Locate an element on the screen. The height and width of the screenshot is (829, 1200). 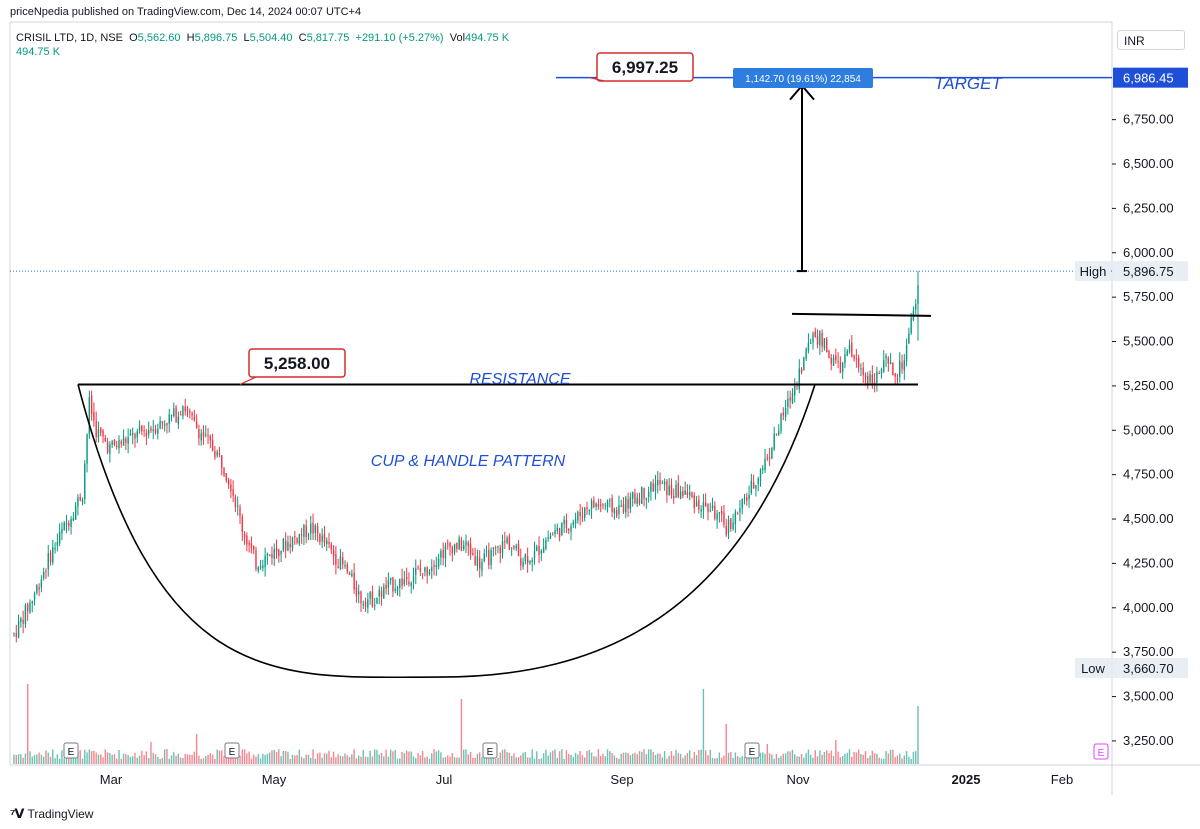
y-axis-tick-label: 3,250.00 is located at coordinates (1148, 740).